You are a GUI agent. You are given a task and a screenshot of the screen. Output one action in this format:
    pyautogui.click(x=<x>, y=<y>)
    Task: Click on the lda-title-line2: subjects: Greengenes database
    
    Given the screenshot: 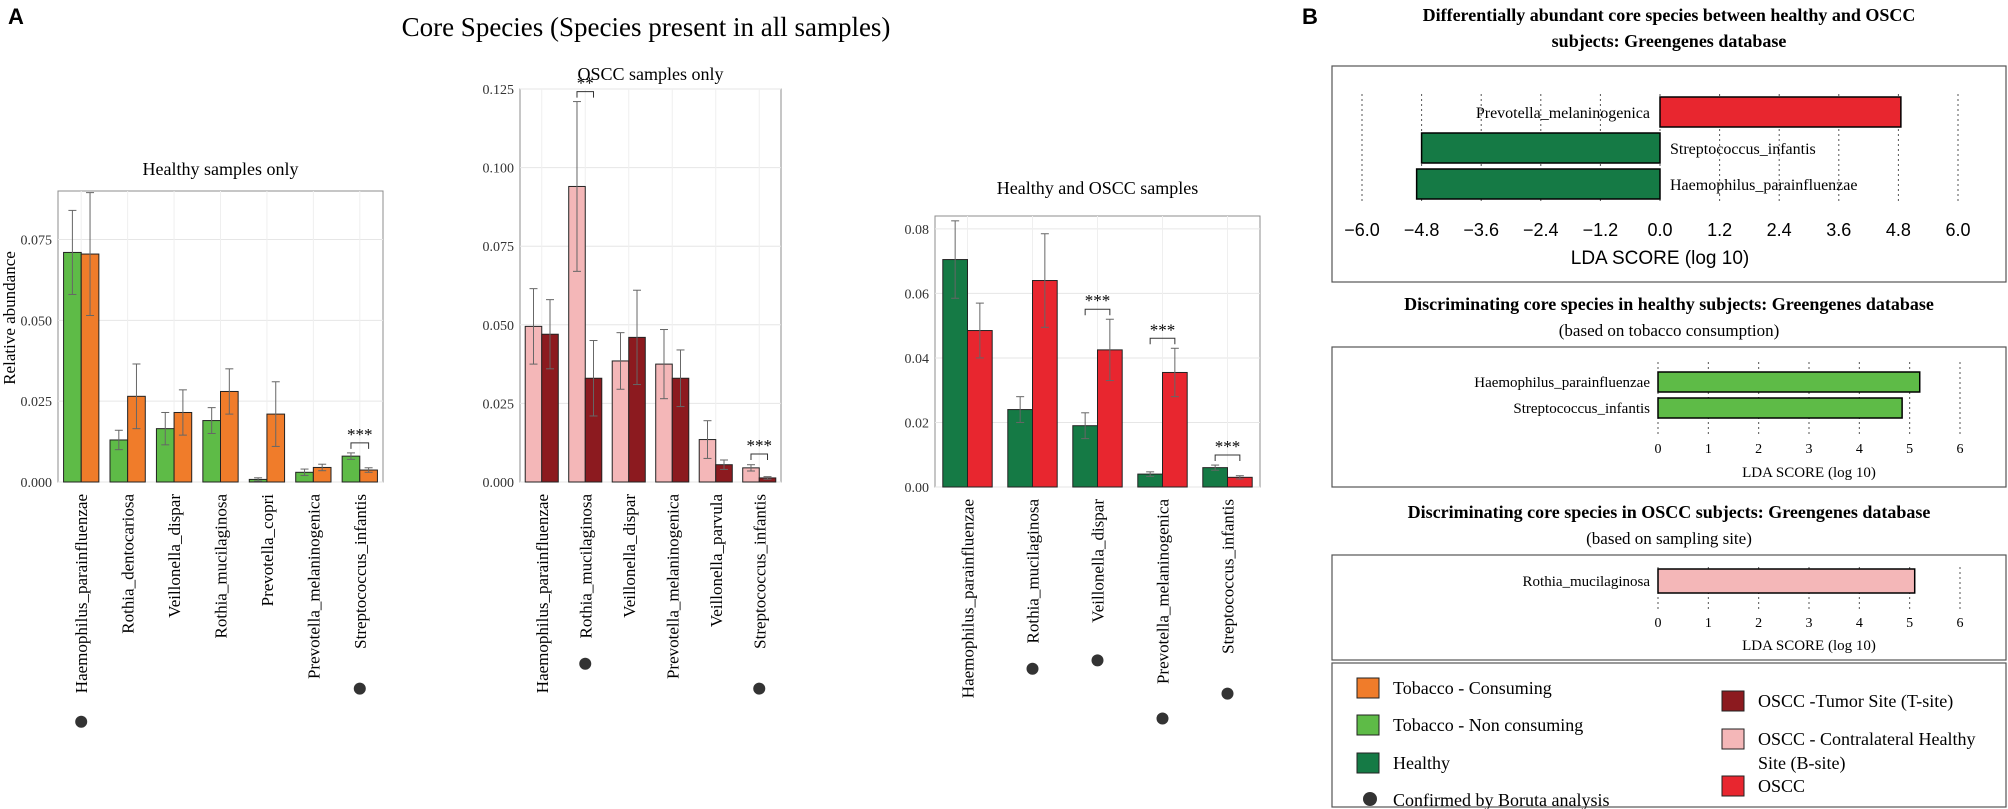 What is the action you would take?
    pyautogui.click(x=1669, y=41)
    